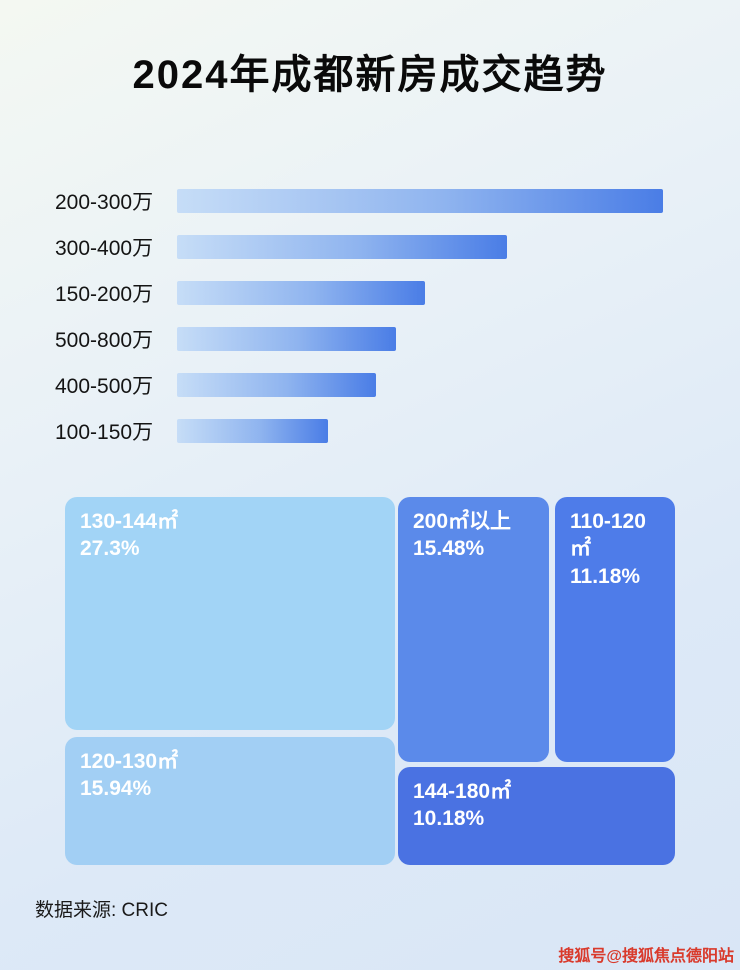 This screenshot has height=970, width=740. Describe the element at coordinates (104, 202) in the screenshot. I see `bar-category-label: 200-300万` at that location.